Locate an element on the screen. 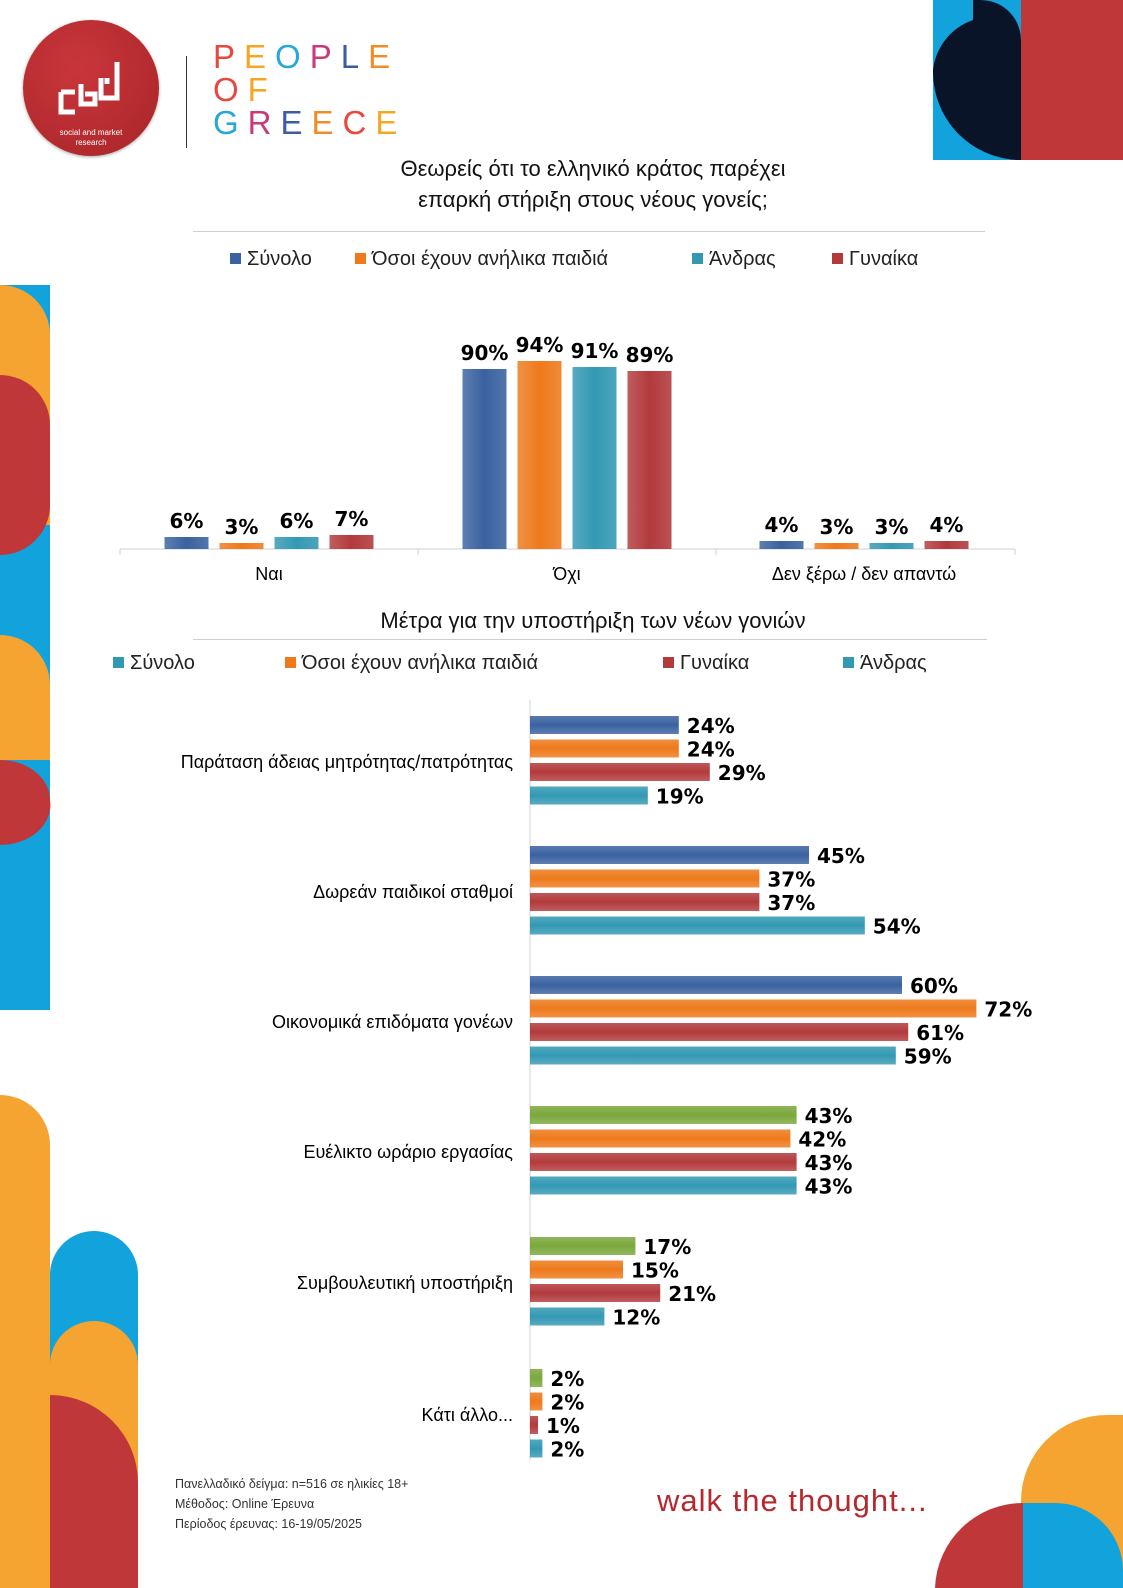 The image size is (1123, 1588). chart1-title-line: επαρκή στήριξη στους νέους γονείς; is located at coordinates (593, 199).